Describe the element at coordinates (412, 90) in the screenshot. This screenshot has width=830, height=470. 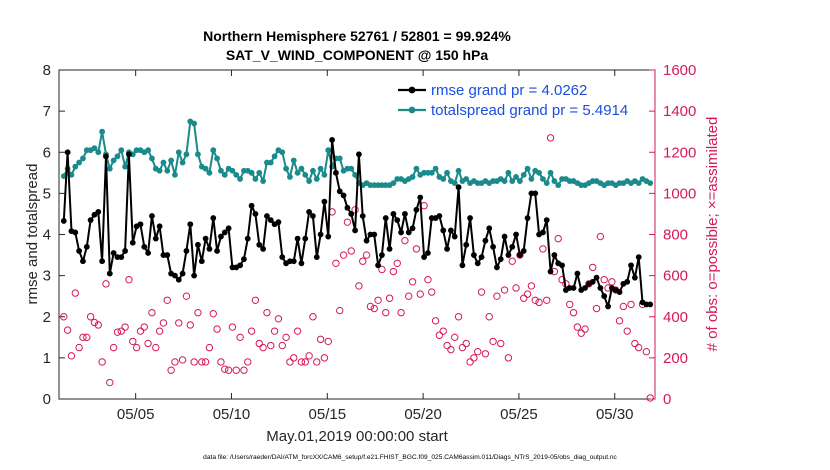
I see `legend-rmse-marker` at that location.